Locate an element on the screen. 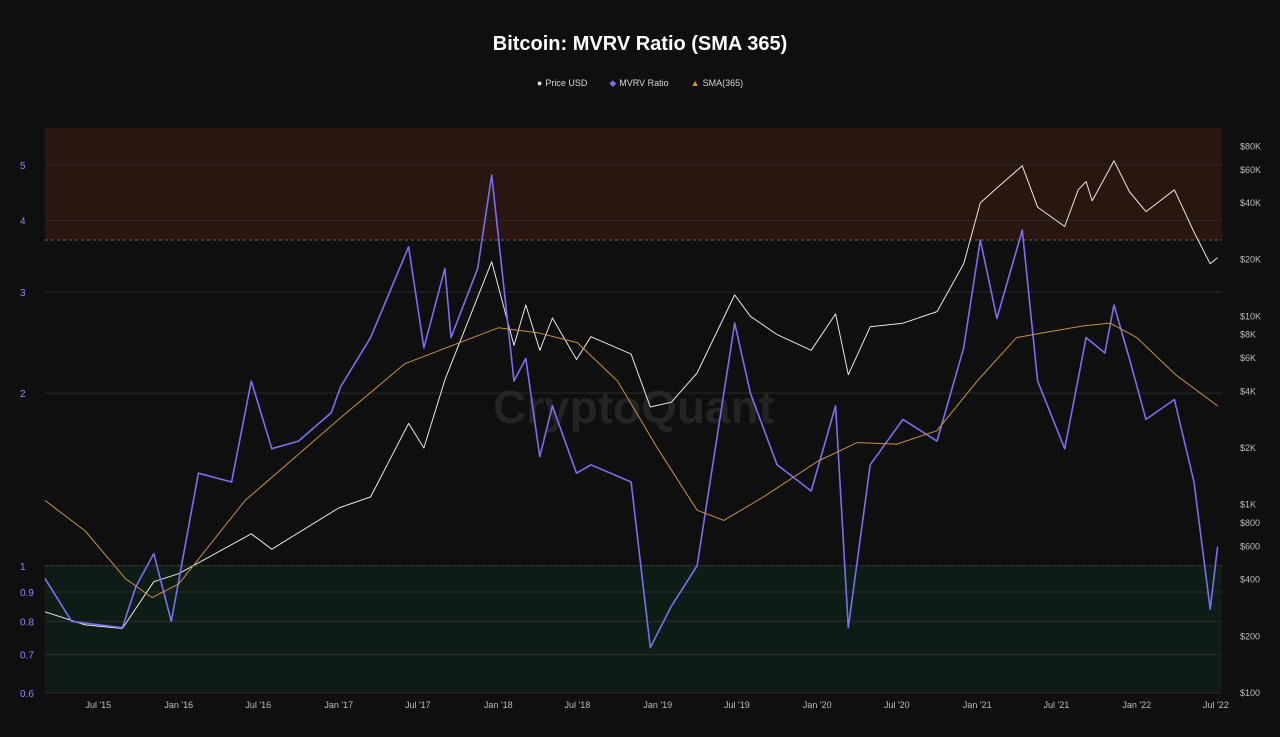 The image size is (1280, 737). y-left-tick-label: 2 is located at coordinates (23, 394).